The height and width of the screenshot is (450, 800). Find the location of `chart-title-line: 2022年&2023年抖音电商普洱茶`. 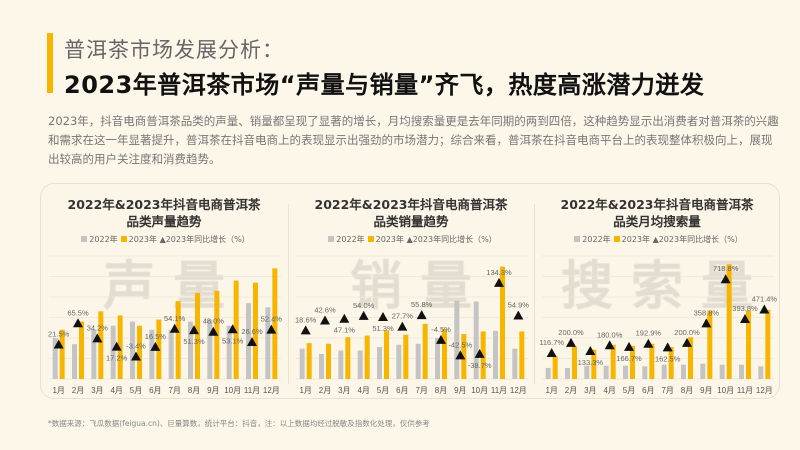

chart-title-line: 2022年&2023年抖音电商普洱茶 is located at coordinates (411, 204).